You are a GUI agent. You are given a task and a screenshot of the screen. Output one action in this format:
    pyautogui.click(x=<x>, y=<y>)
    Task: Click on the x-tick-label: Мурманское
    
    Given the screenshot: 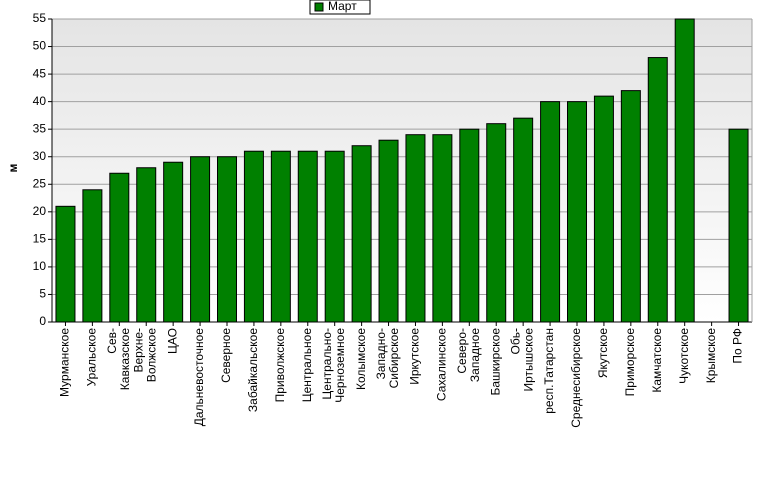 What is the action you would take?
    pyautogui.click(x=65, y=362)
    